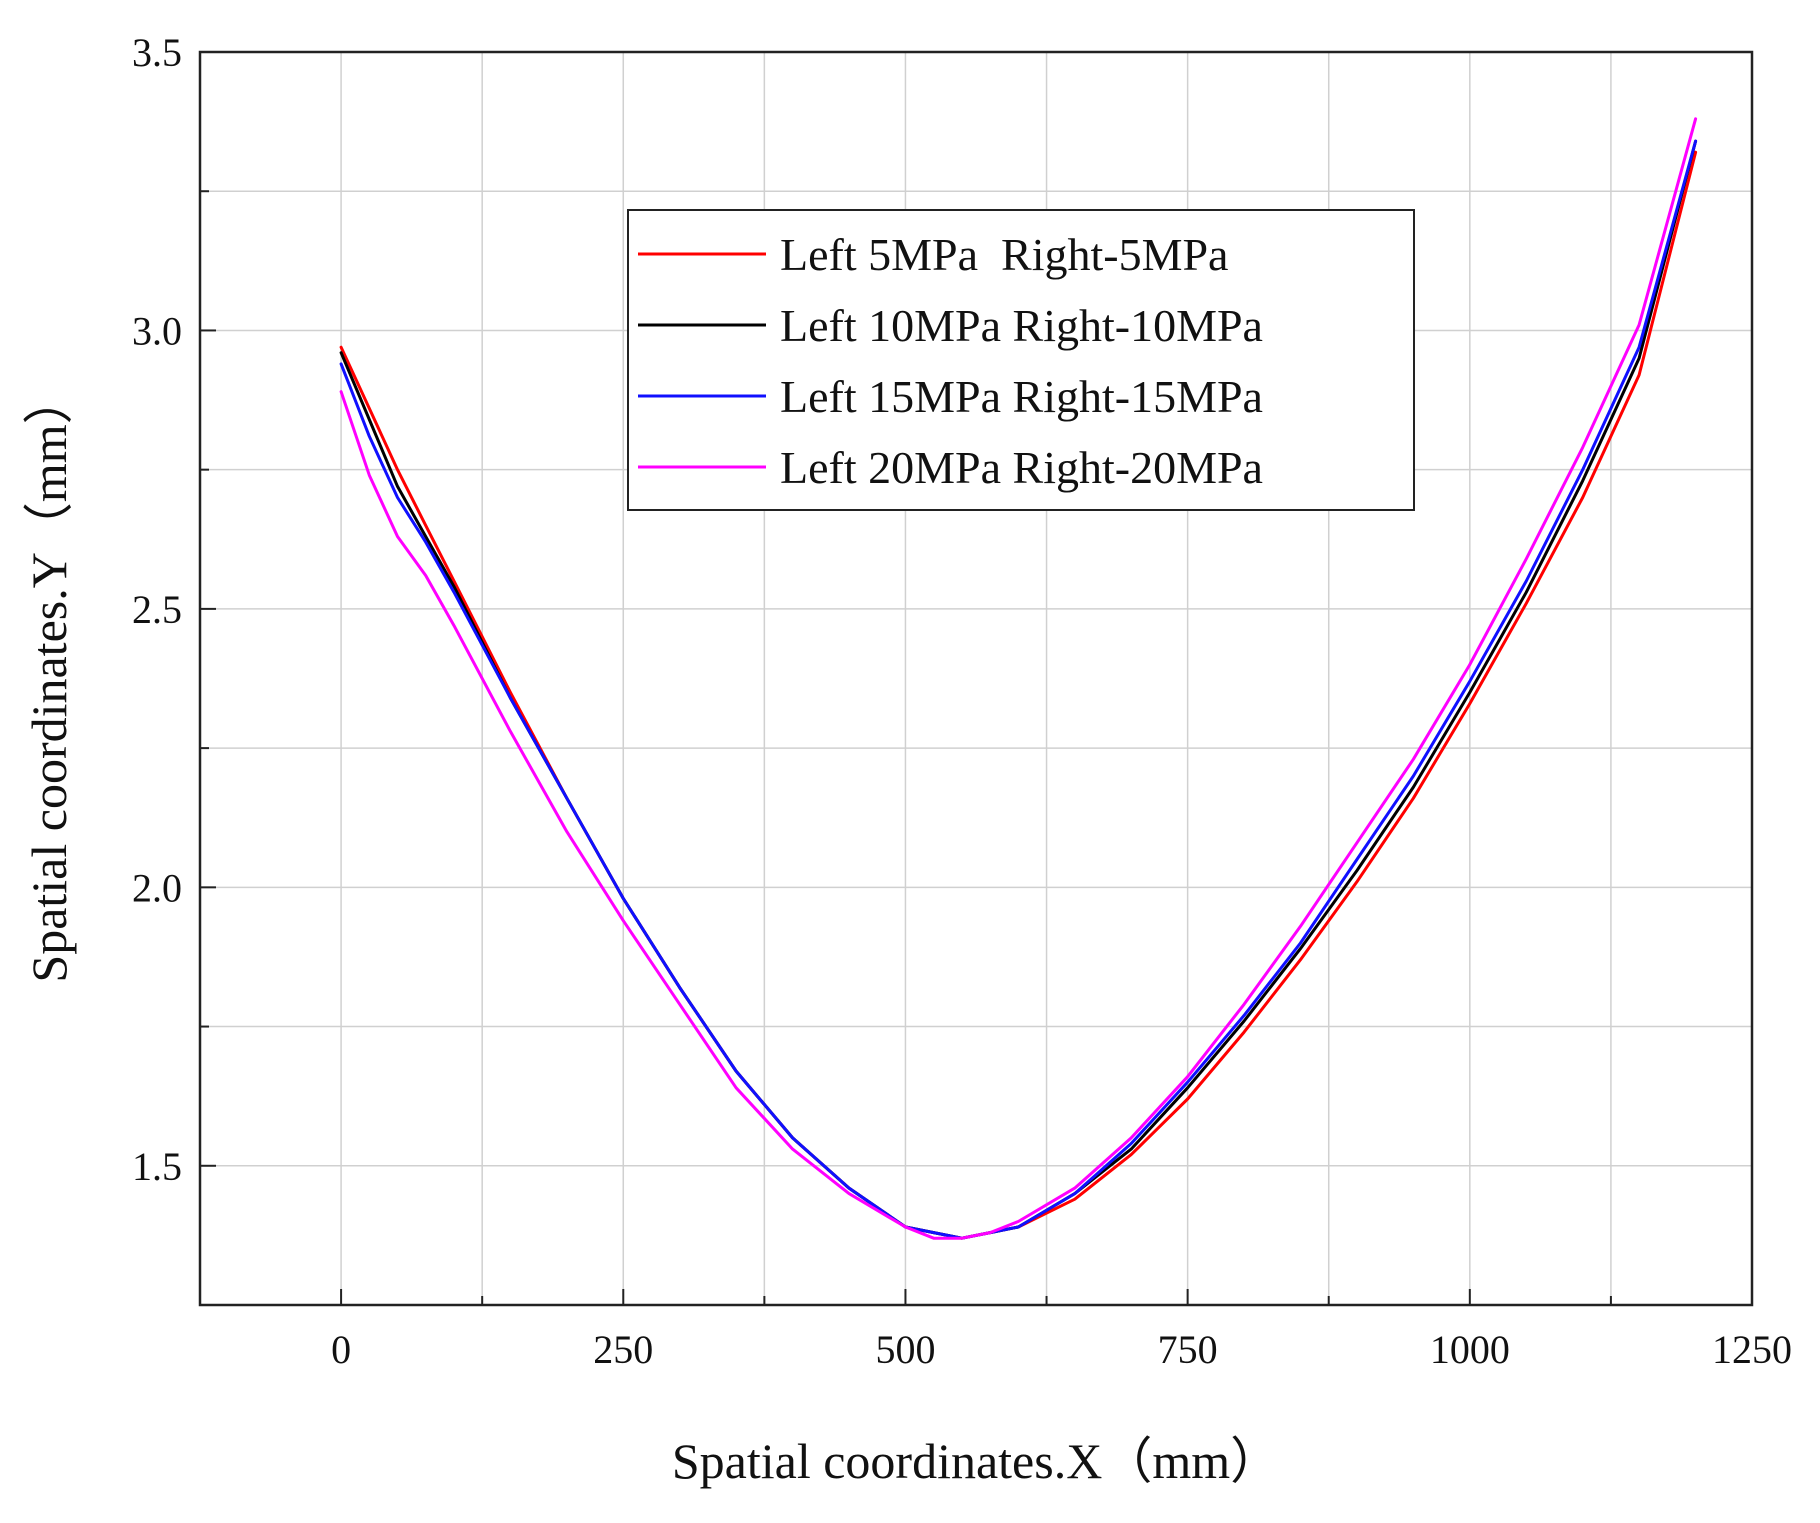 This screenshot has height=1523, width=1820. I want to click on x-tick-label: 1250, so click(1752, 1349).